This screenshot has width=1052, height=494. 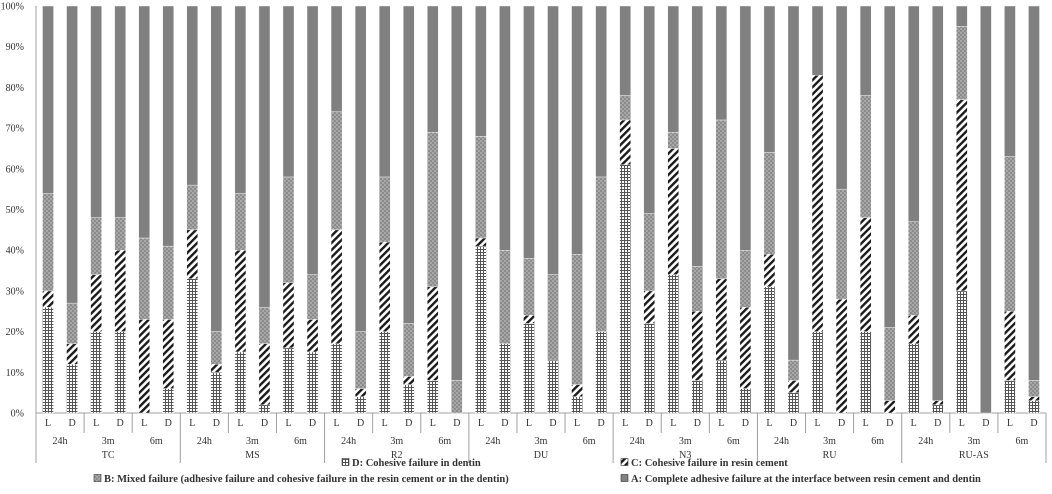 I want to click on y-tick-label: 90%, so click(x=15, y=47).